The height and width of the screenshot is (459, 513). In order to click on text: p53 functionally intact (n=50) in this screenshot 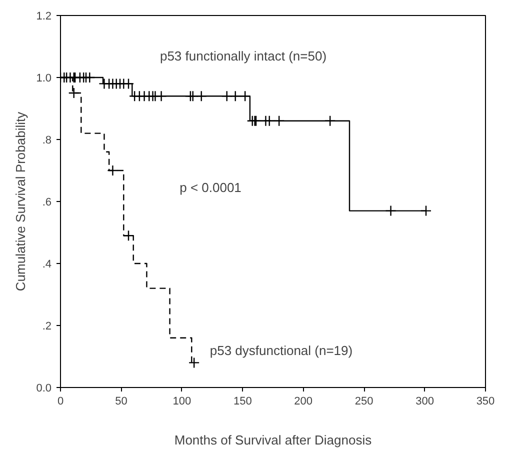, I will do `click(243, 56)`.